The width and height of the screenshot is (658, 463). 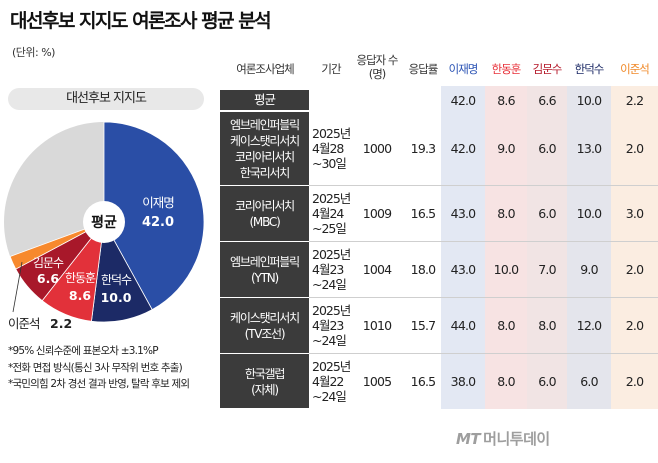 I want to click on footnote: *국민의힘 2차 경선 결과 반영, 탈락 후보 제외, so click(x=99, y=384).